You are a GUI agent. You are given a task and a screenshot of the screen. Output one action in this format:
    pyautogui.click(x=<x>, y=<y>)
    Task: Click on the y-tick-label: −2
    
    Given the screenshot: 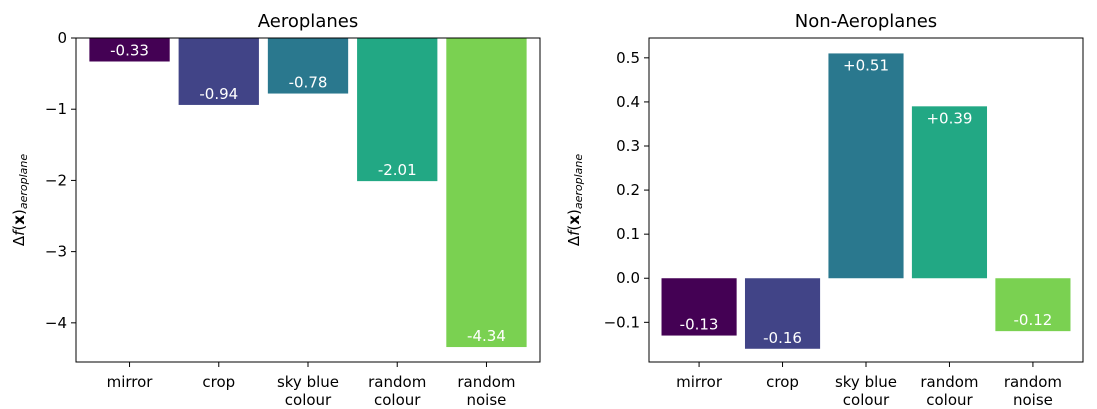 What is the action you would take?
    pyautogui.click(x=56, y=180)
    